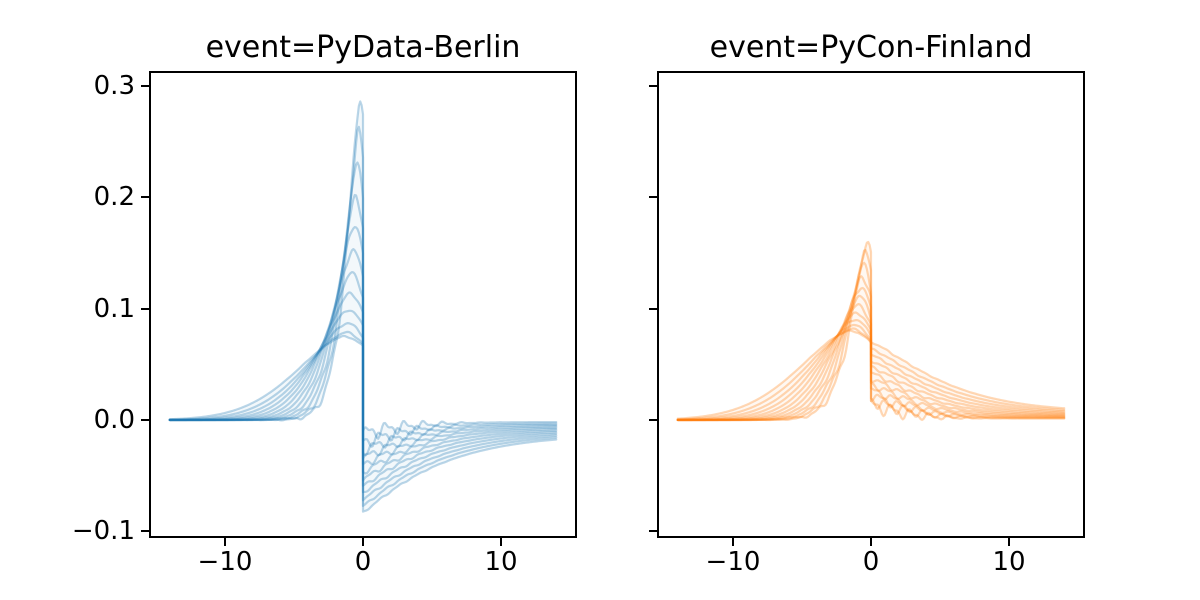 The image size is (1200, 600). What do you see at coordinates (871, 47) in the screenshot?
I see `axes-title-pycon-finland: event=PyCon-Finland` at bounding box center [871, 47].